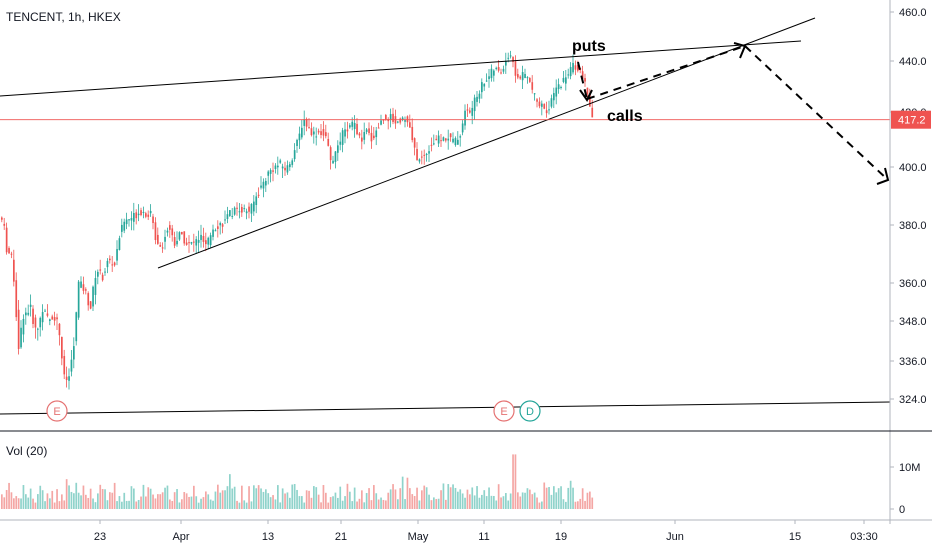 The height and width of the screenshot is (555, 932). Describe the element at coordinates (913, 62) in the screenshot. I see `y-tick-label: 440.0` at that location.